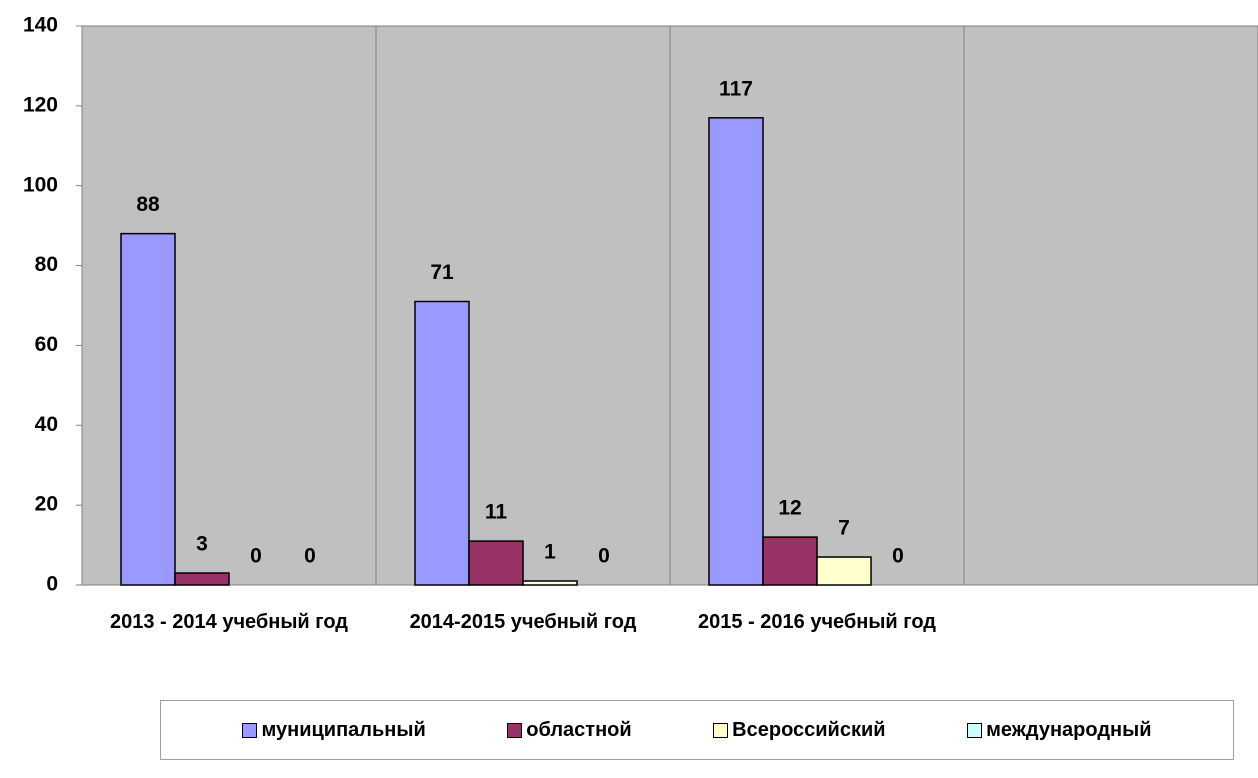  Describe the element at coordinates (202, 544) in the screenshot. I see `data-label: 3` at that location.